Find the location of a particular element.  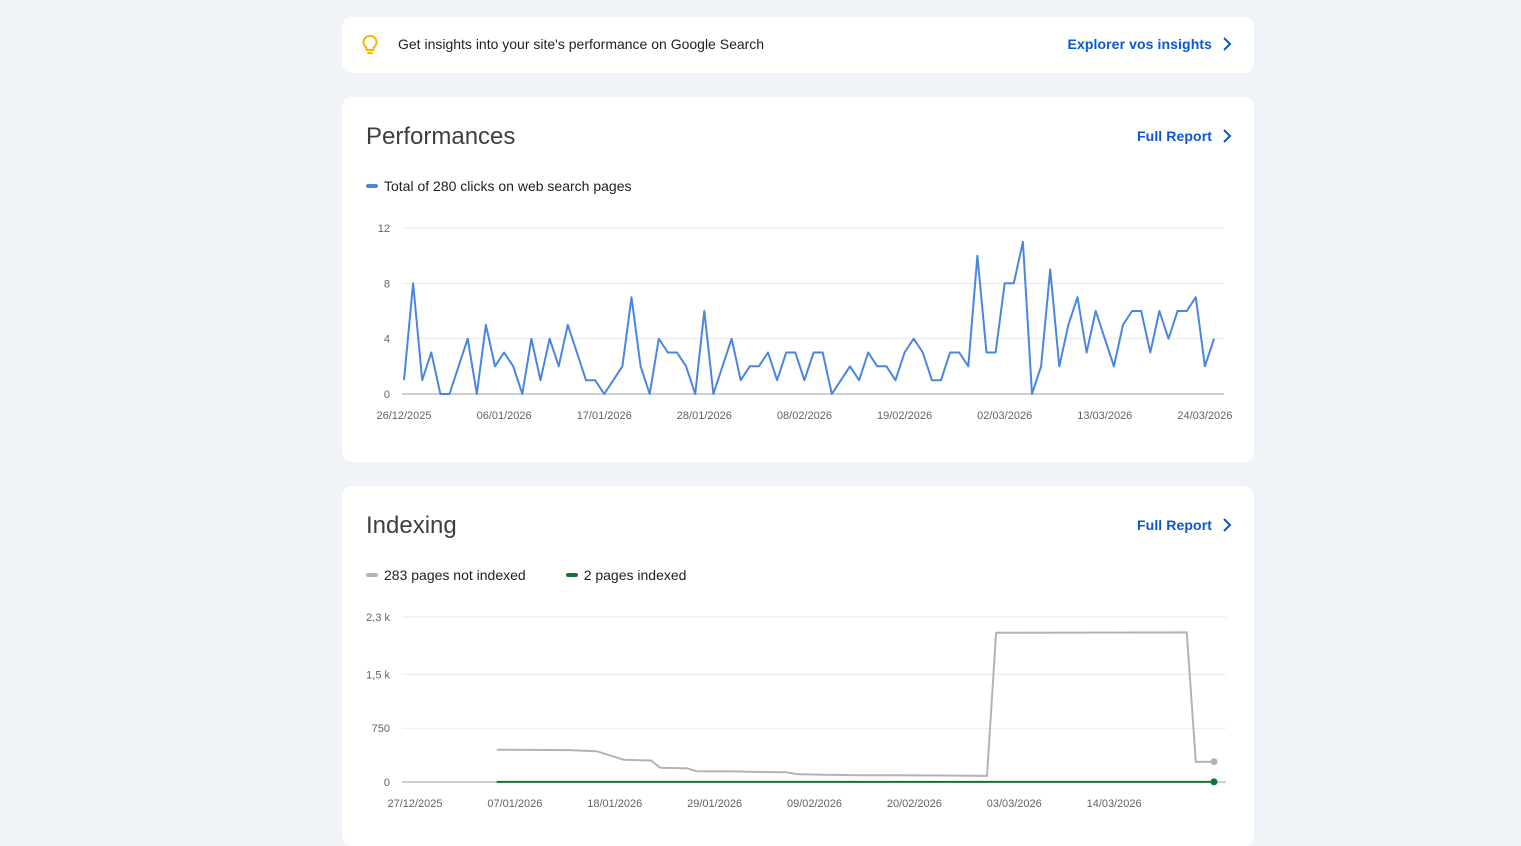

y-tick-label: 12 is located at coordinates (384, 229).